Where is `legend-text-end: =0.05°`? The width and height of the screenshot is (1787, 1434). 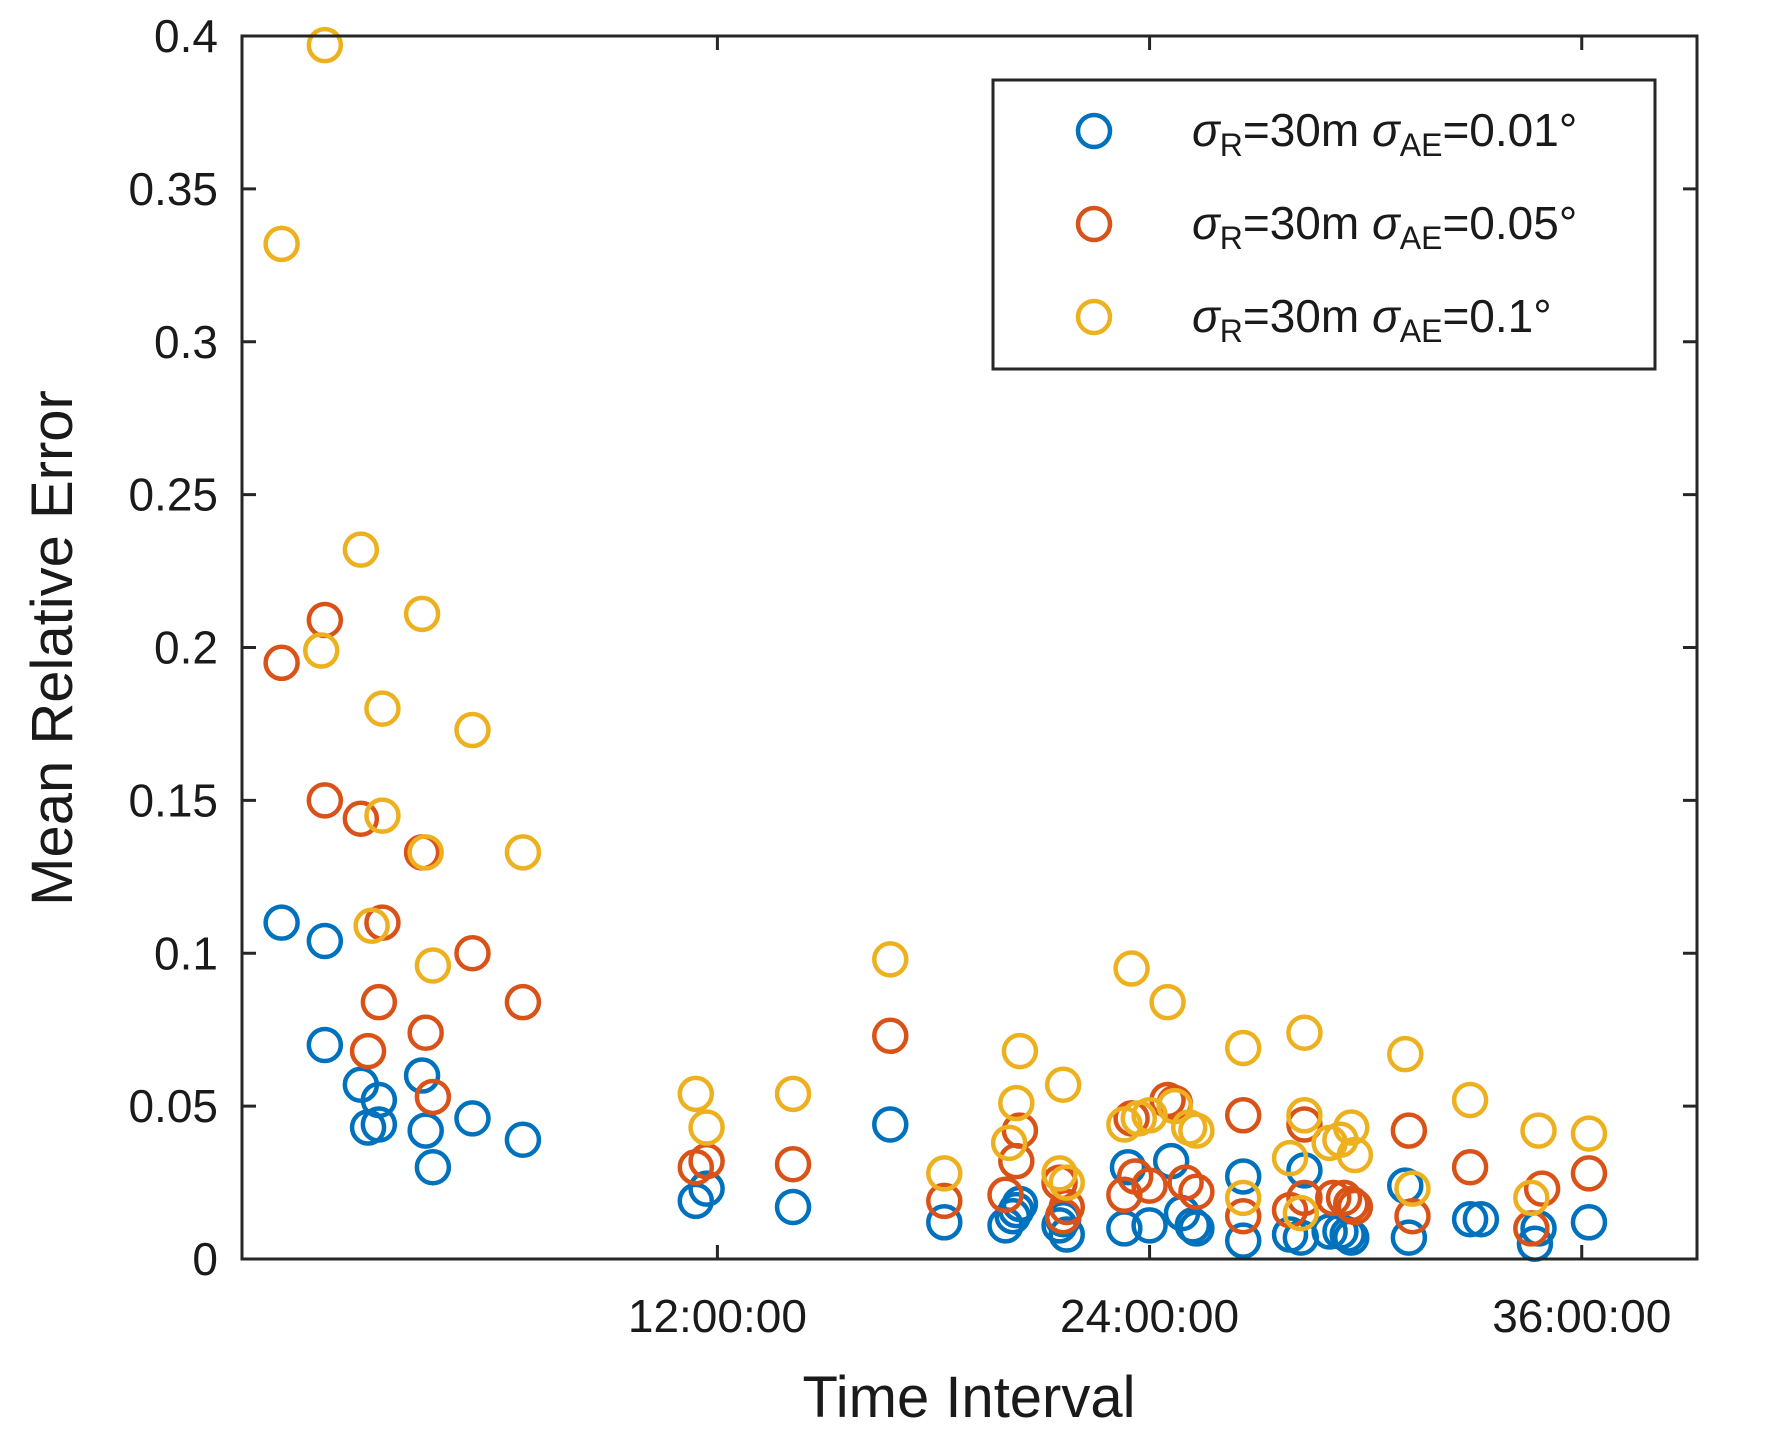
legend-text-end: =0.05° is located at coordinates (1509, 223).